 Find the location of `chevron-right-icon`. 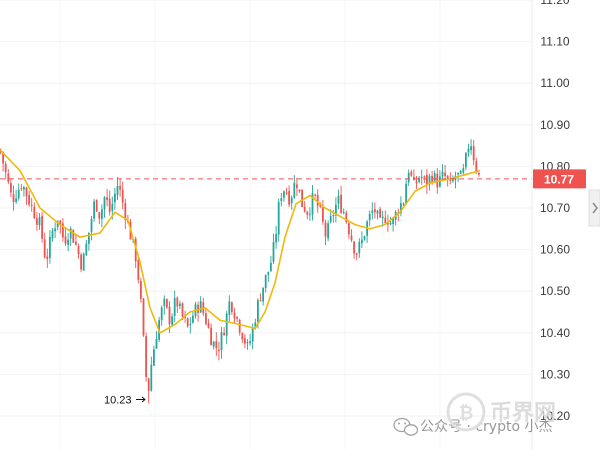

chevron-right-icon is located at coordinates (595, 208).